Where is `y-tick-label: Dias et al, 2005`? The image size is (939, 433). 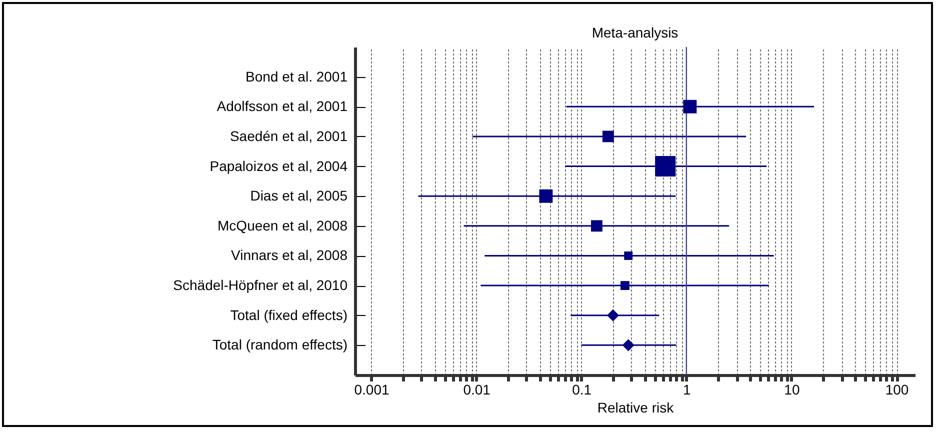 y-tick-label: Dias et al, 2005 is located at coordinates (299, 196).